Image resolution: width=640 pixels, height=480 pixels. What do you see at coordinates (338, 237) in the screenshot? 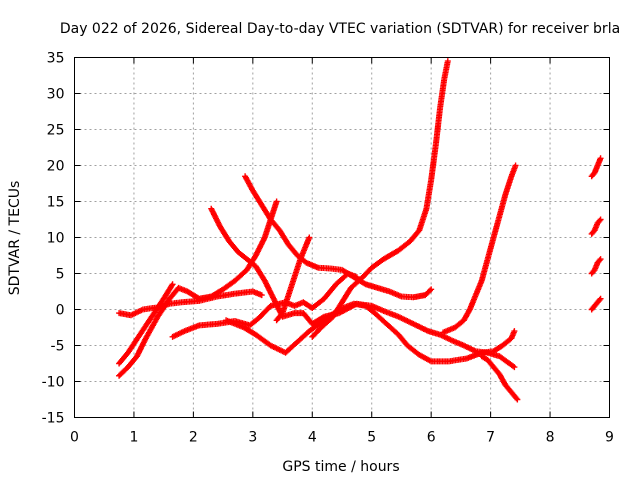
I see `series-track-g` at bounding box center [338, 237].